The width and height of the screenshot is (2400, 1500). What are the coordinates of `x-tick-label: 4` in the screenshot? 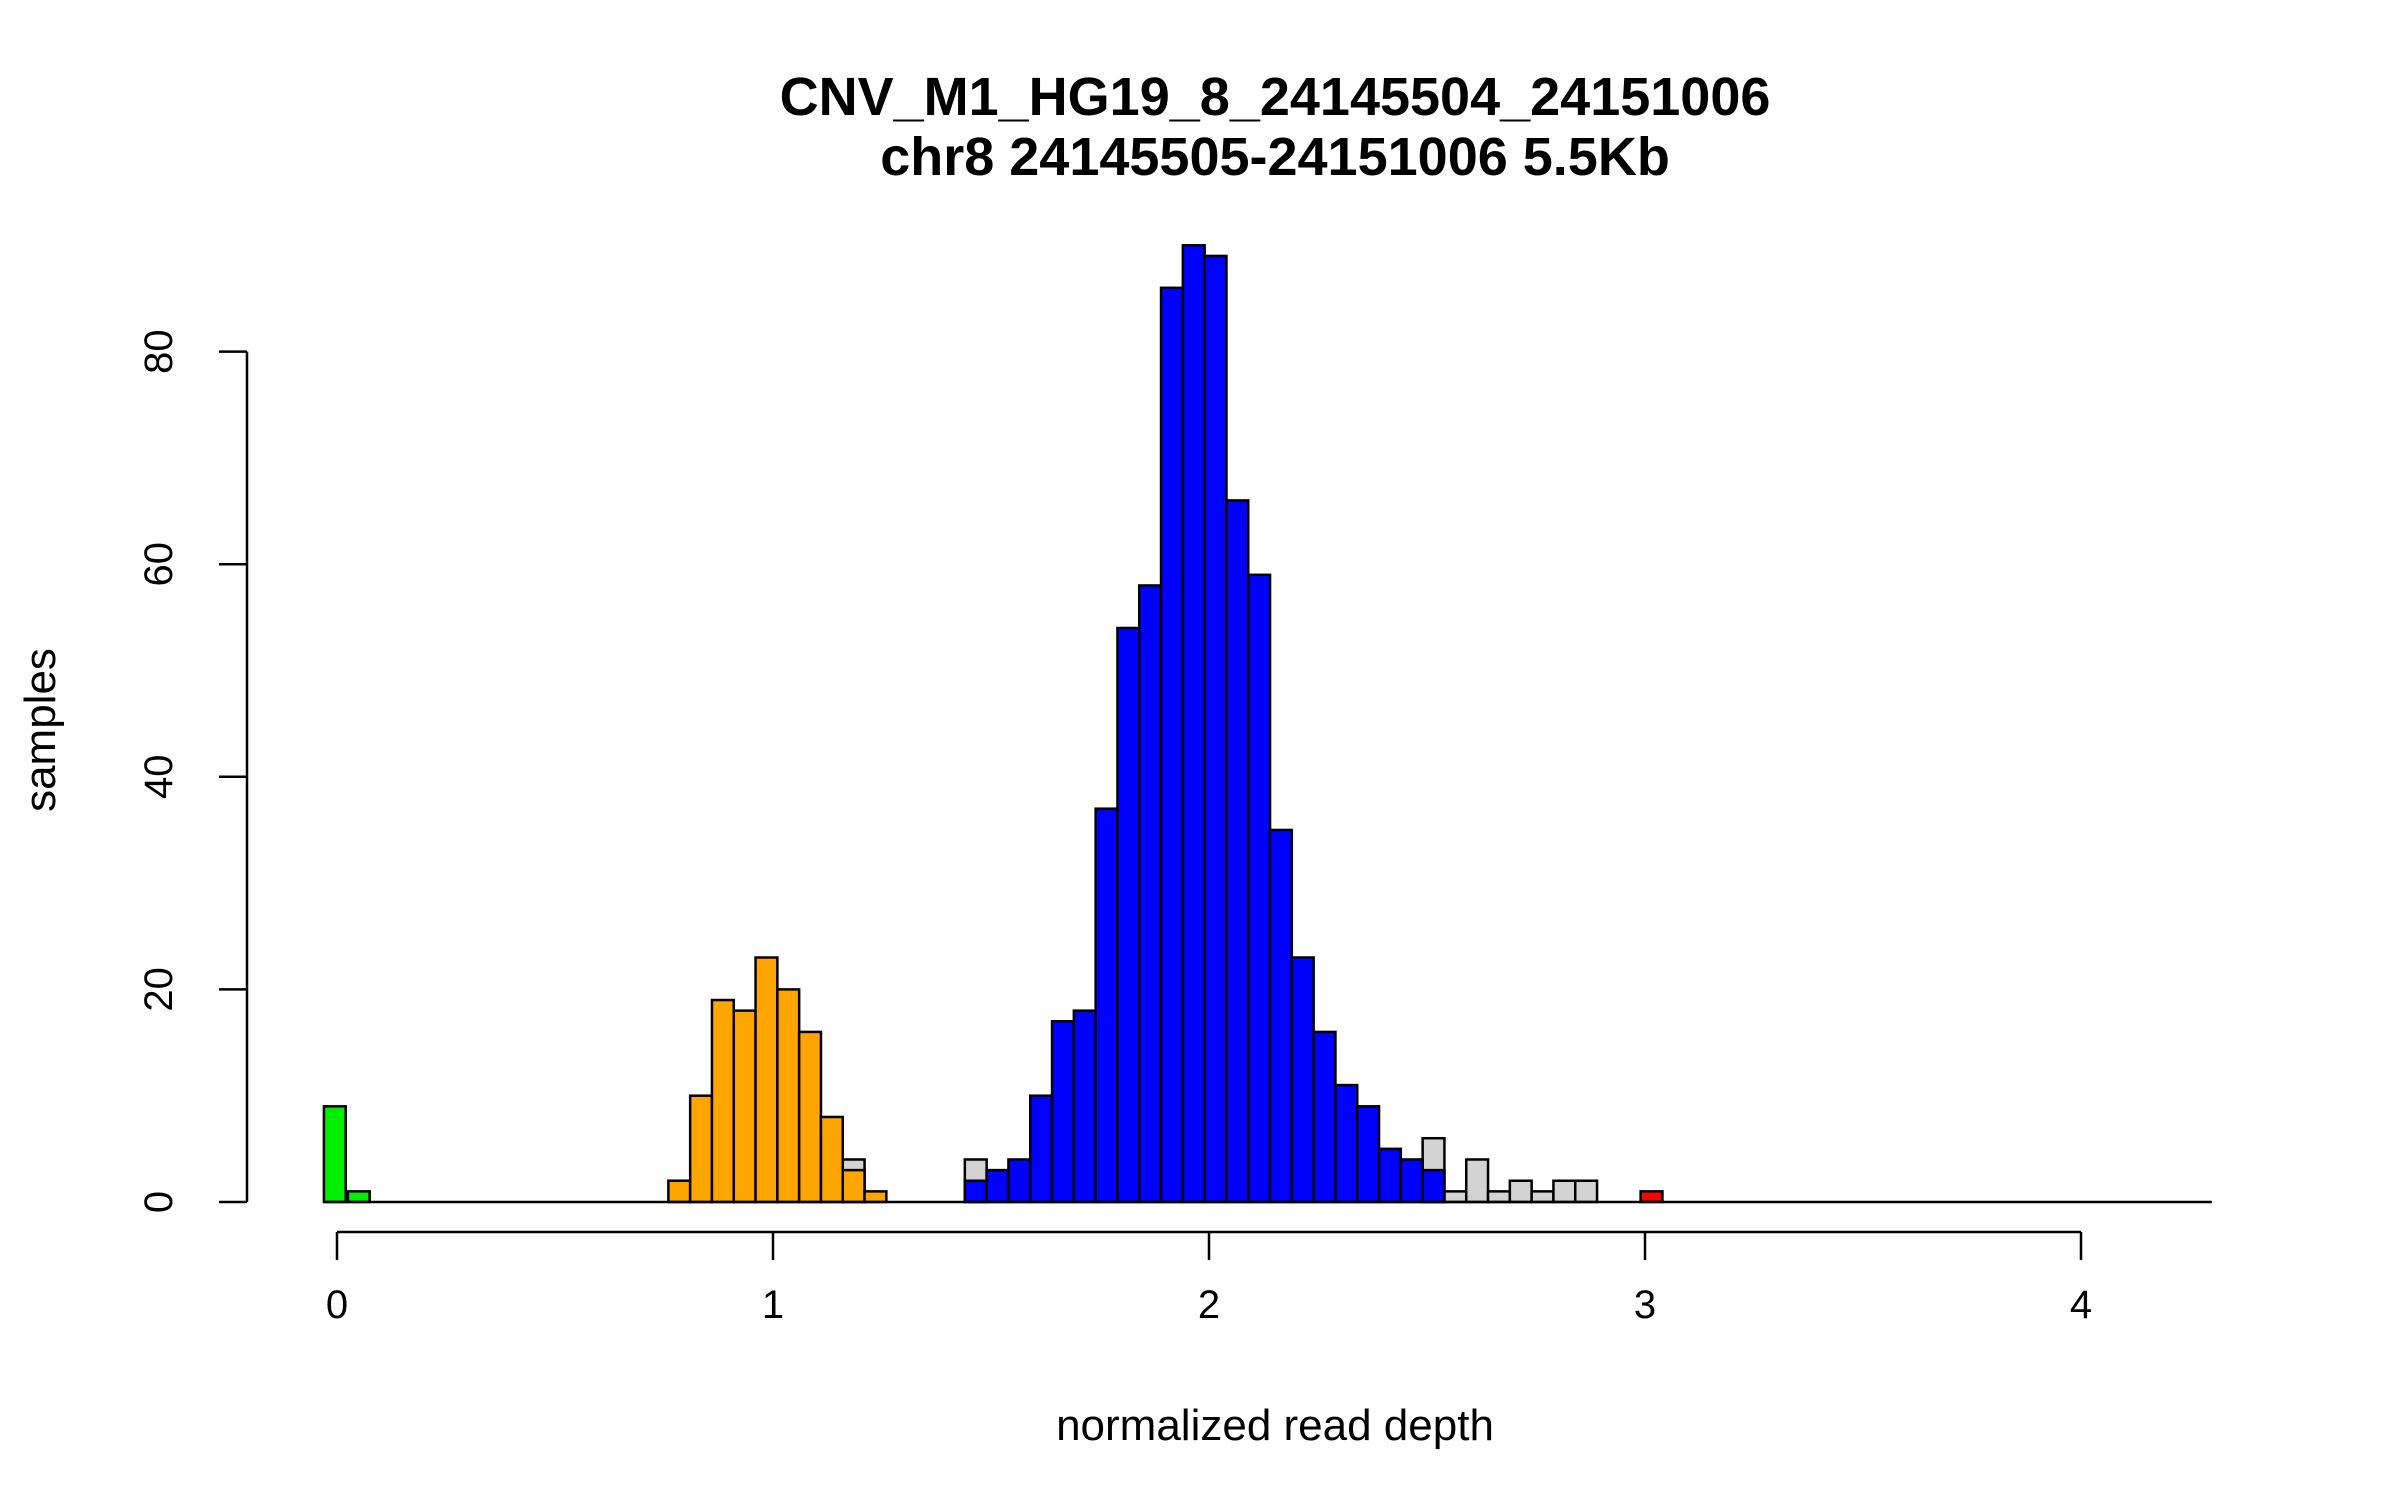 It's located at (2081, 1305).